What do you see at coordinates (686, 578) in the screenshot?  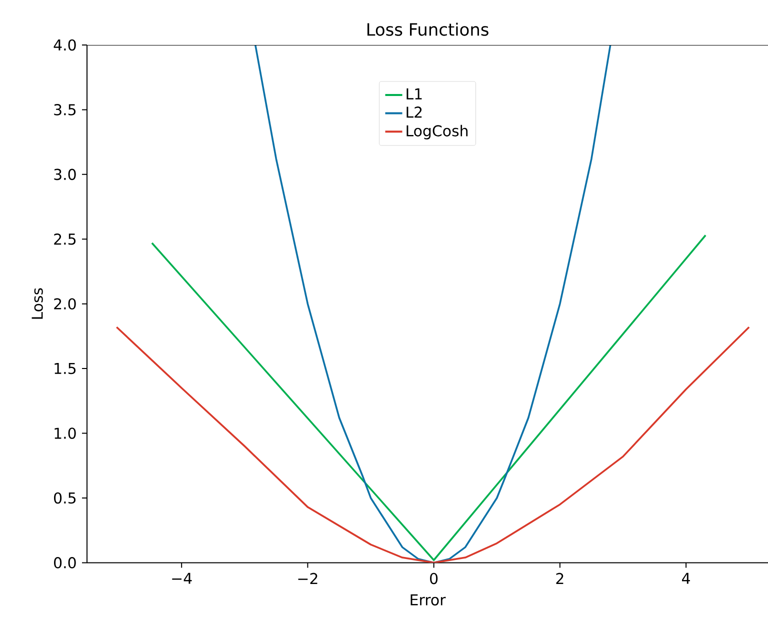 I see `x-tick-label: 4` at bounding box center [686, 578].